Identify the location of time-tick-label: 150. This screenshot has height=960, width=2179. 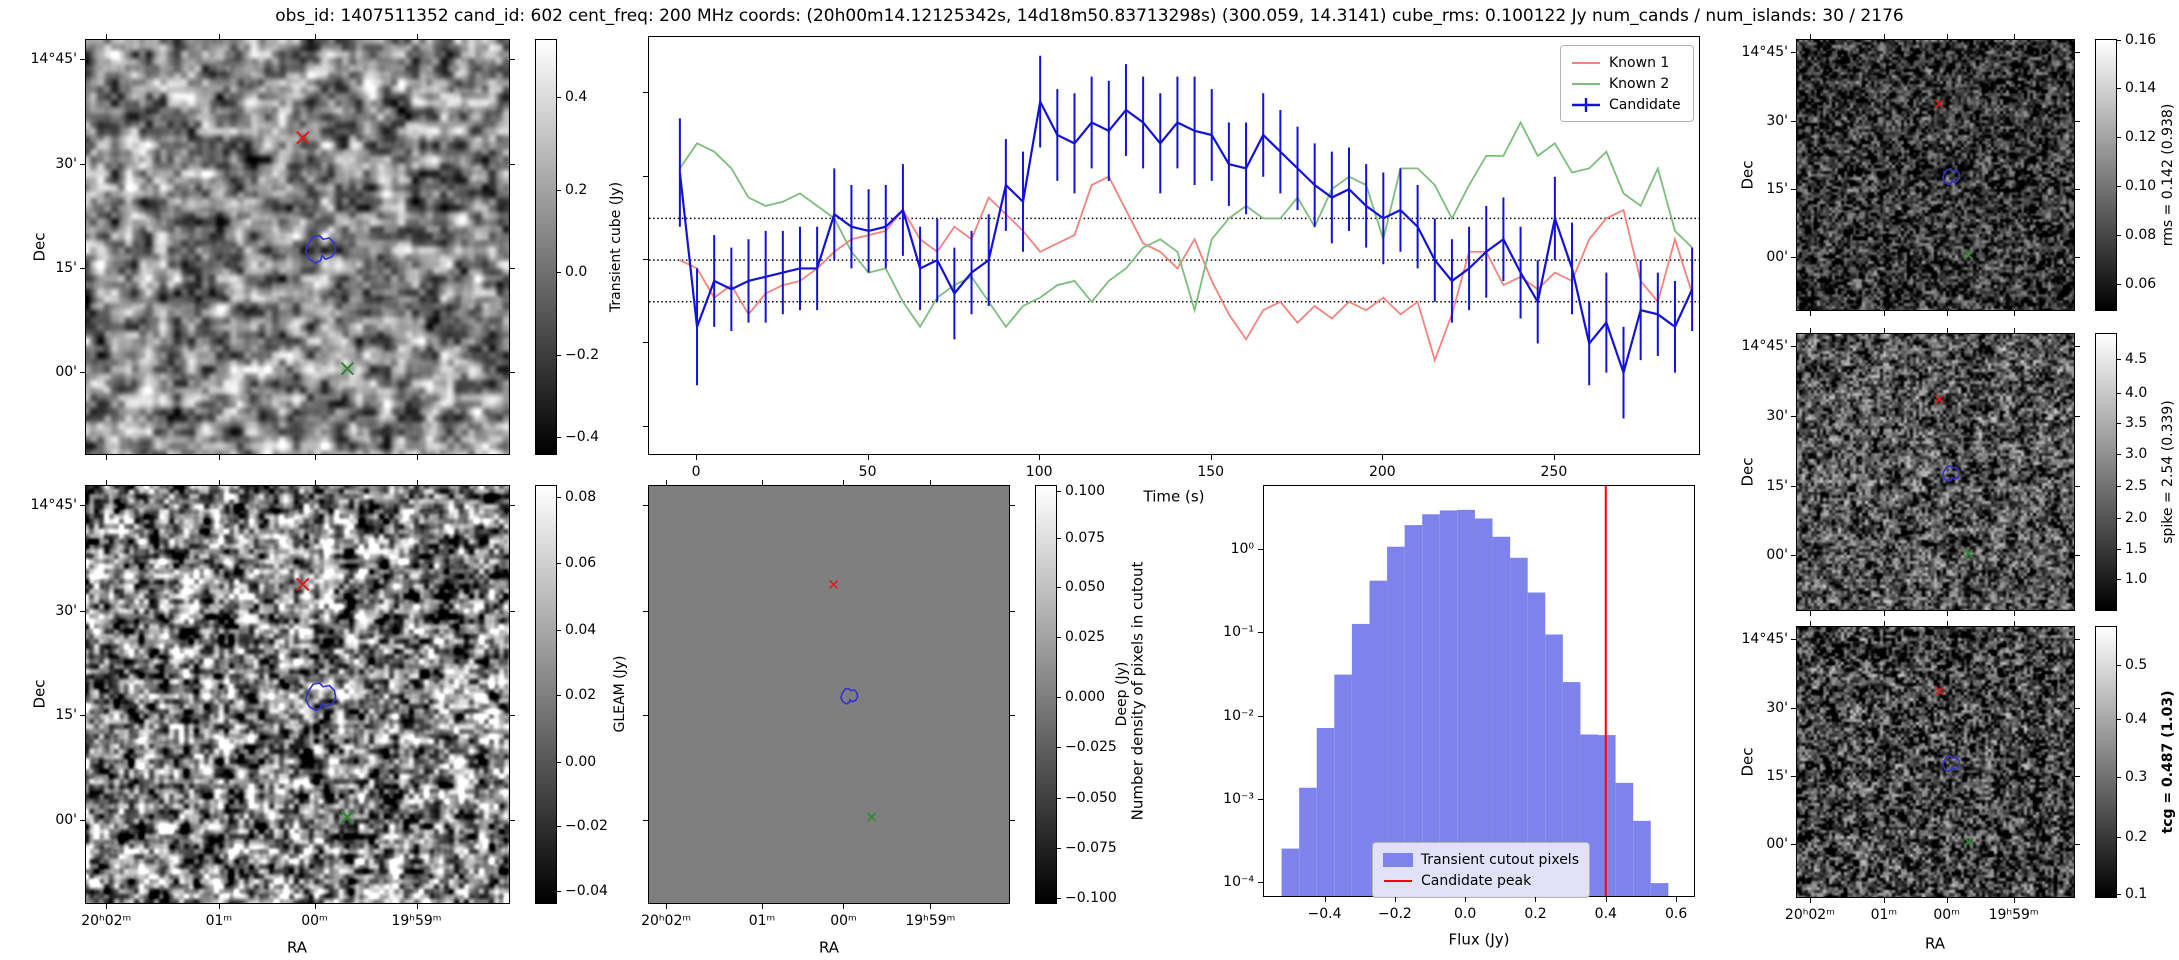
(1211, 472).